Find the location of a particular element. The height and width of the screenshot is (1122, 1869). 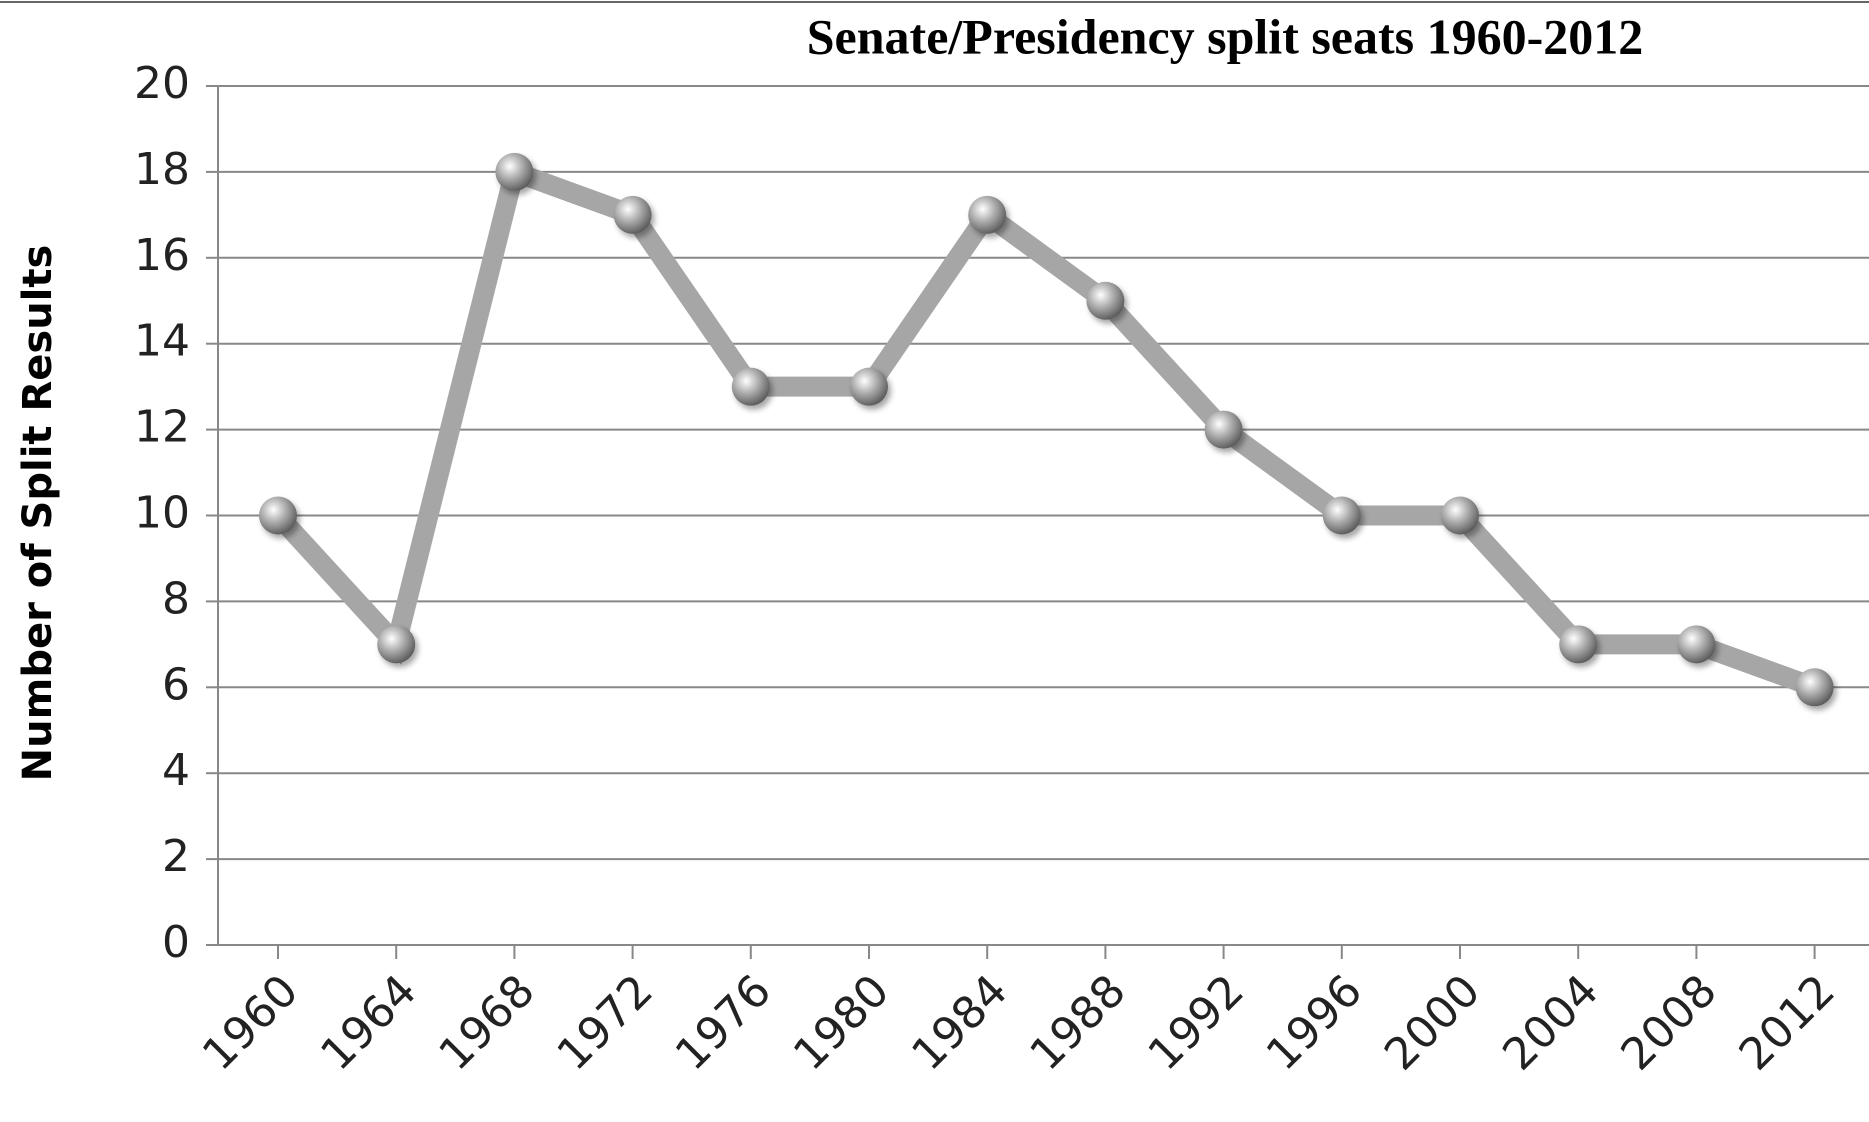

y-tick-label: 0 is located at coordinates (176, 942).